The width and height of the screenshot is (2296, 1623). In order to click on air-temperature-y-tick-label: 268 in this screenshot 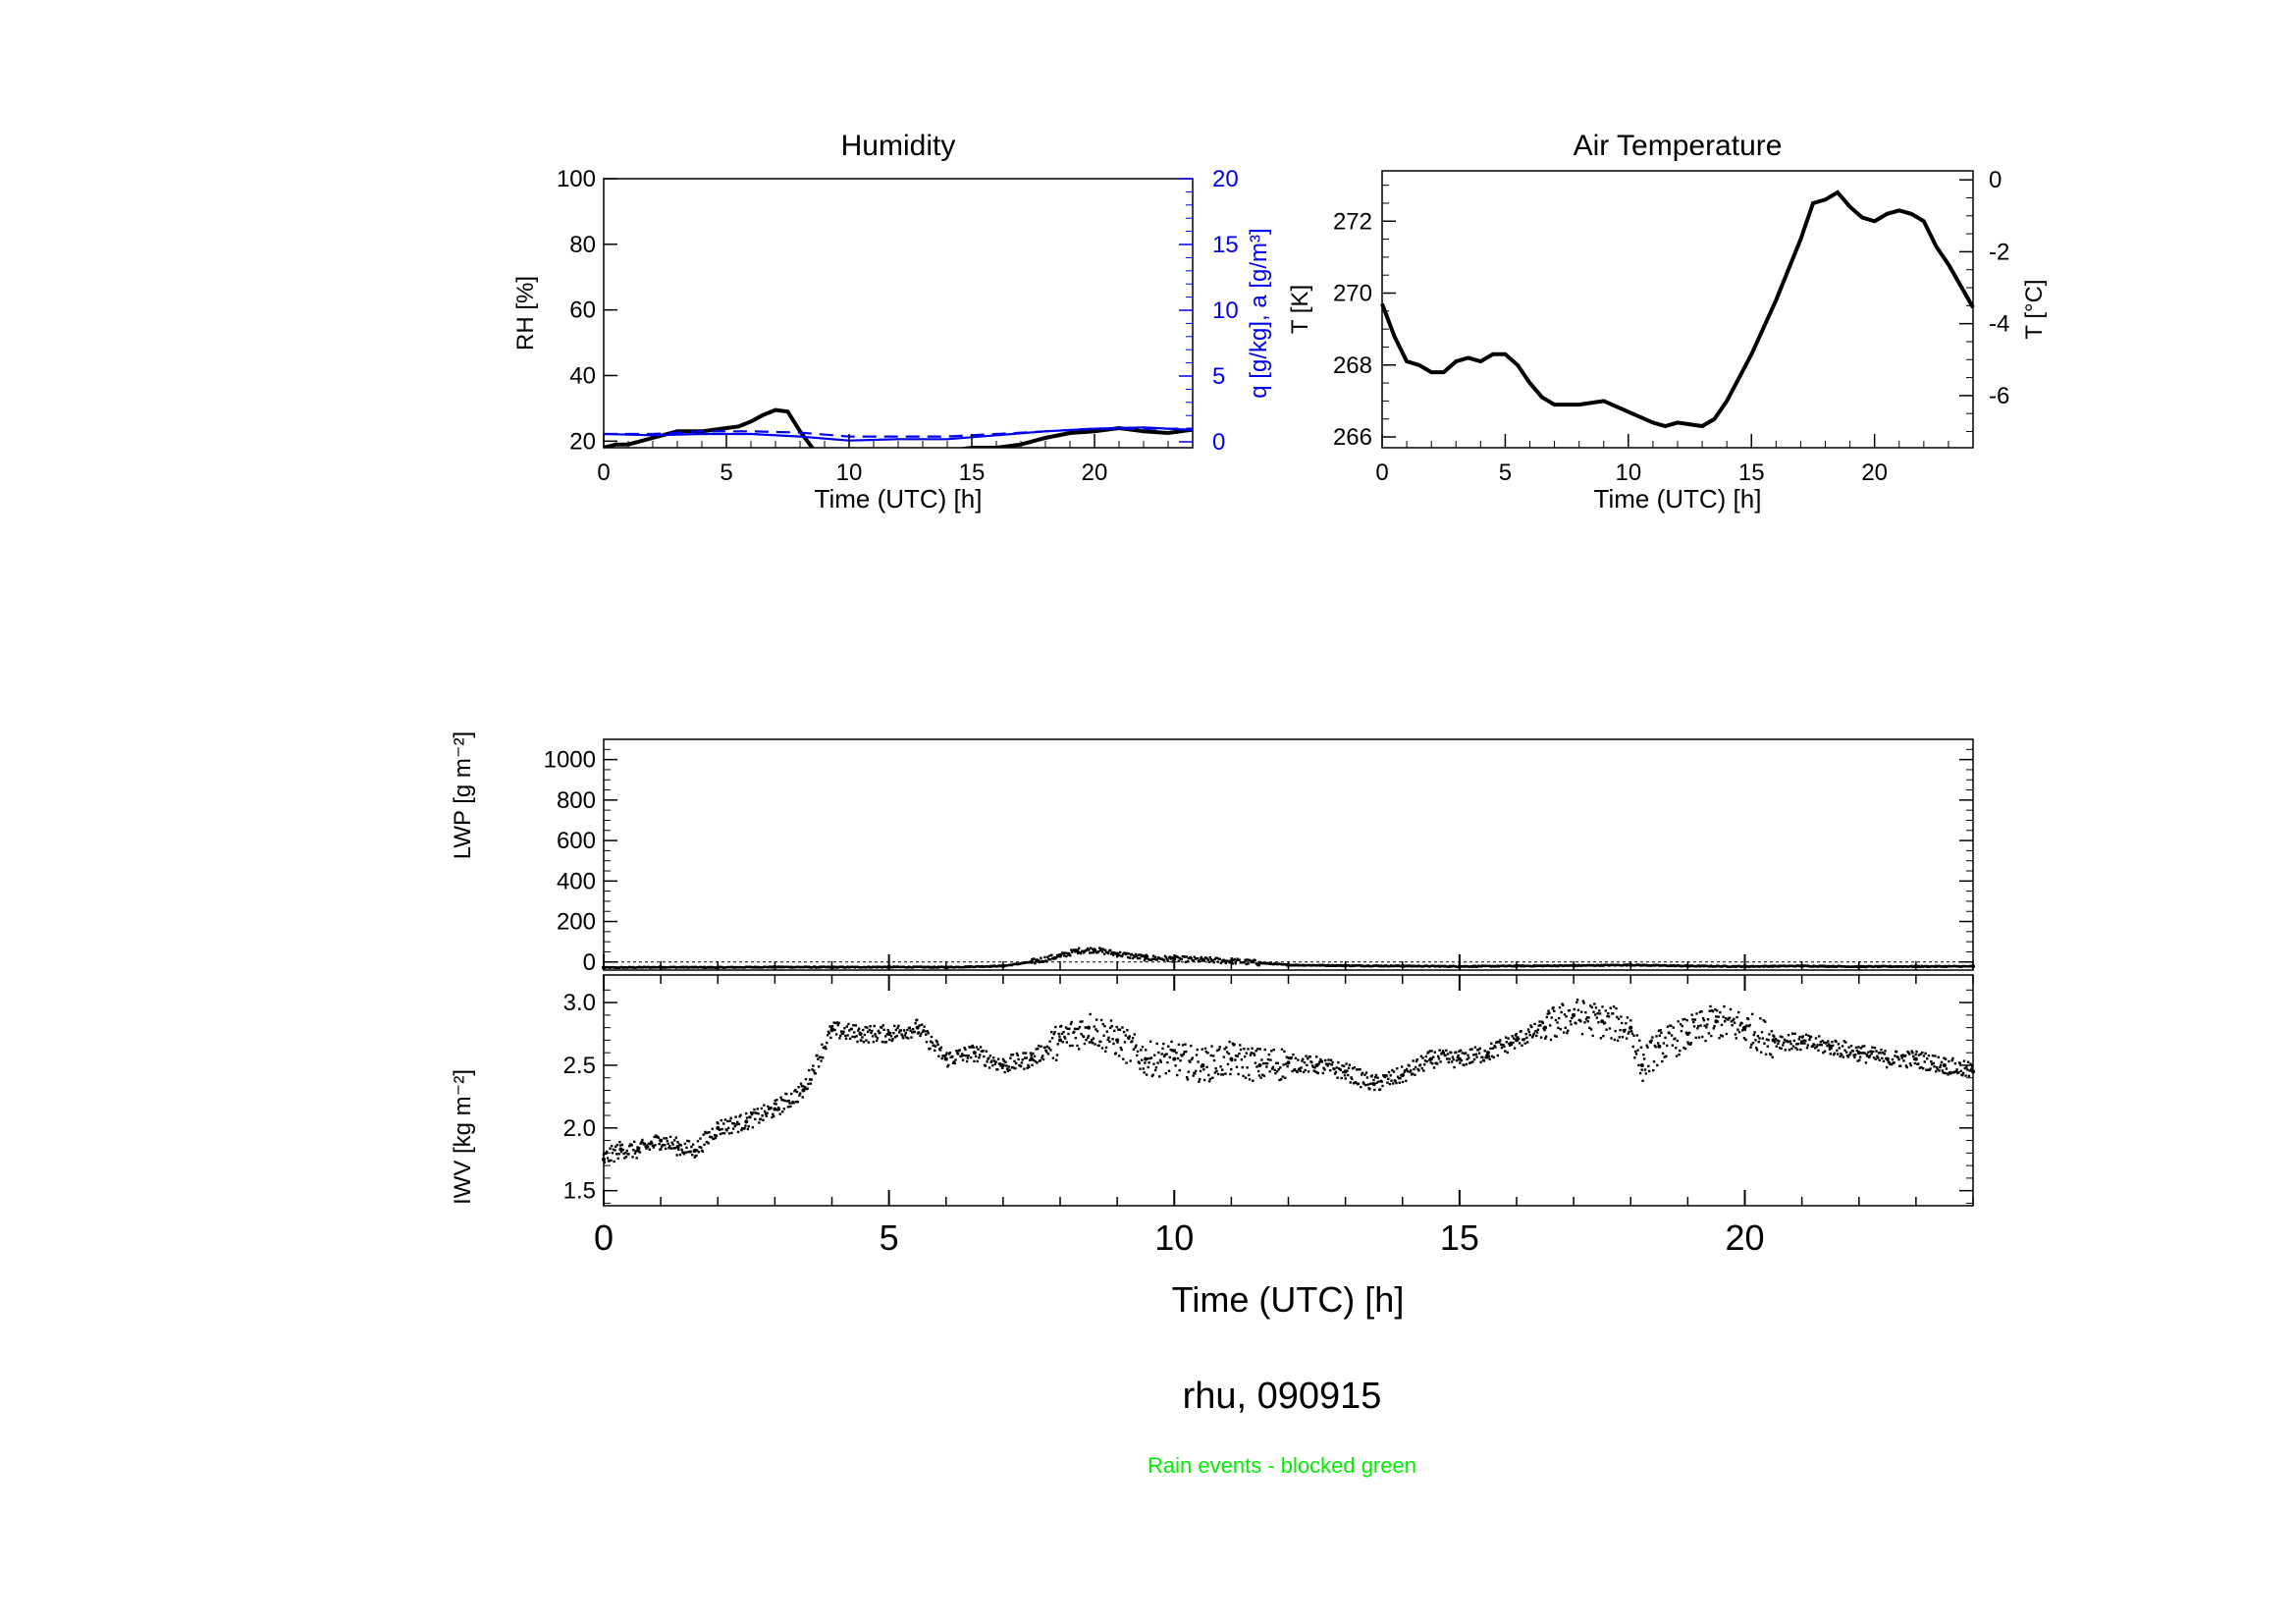, I will do `click(1352, 365)`.